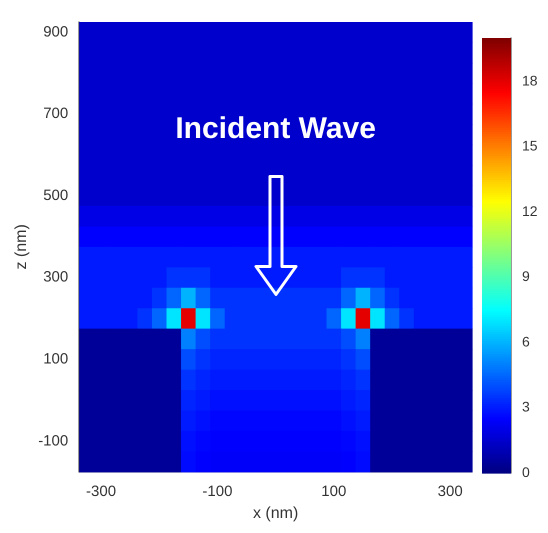 Image resolution: width=548 pixels, height=533 pixels. What do you see at coordinates (55, 359) in the screenshot?
I see `y-tick-label: 100` at bounding box center [55, 359].